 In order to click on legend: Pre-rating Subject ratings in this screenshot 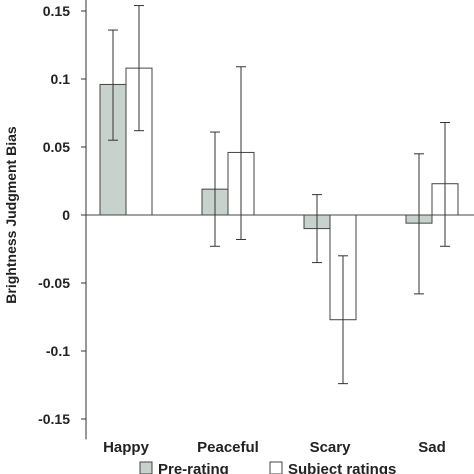, I will do `click(267, 467)`.